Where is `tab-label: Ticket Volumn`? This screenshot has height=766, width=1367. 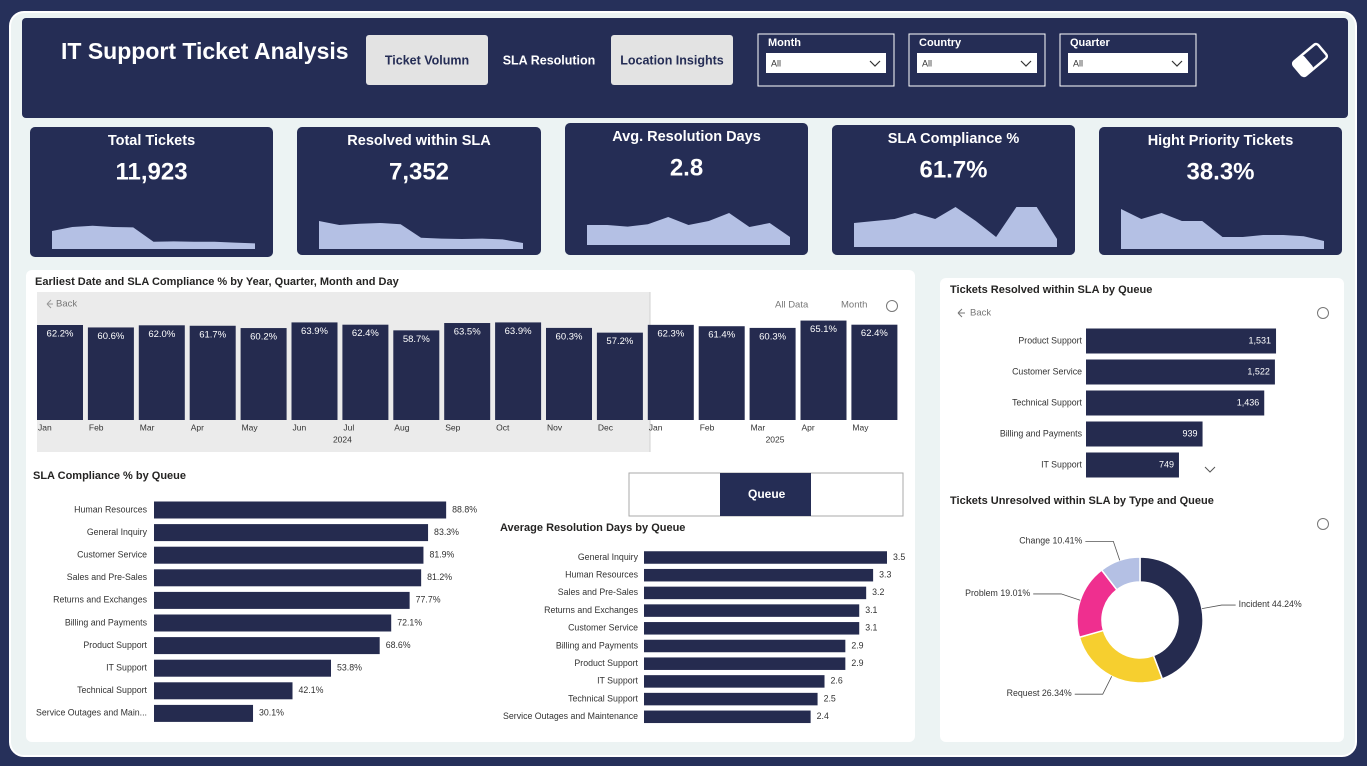 tab-label: Ticket Volumn is located at coordinates (427, 60).